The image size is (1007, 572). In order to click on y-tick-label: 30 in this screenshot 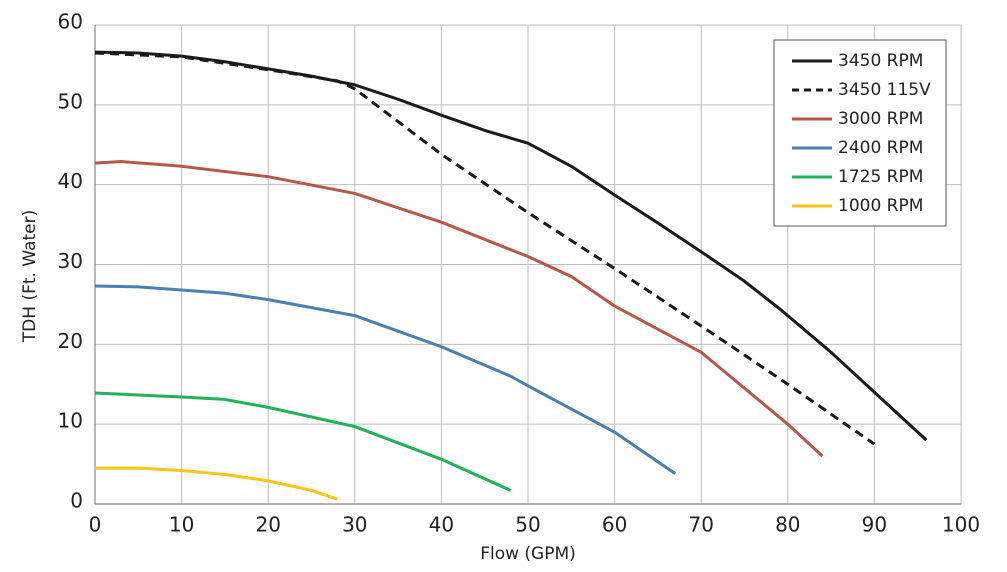, I will do `click(70, 261)`.